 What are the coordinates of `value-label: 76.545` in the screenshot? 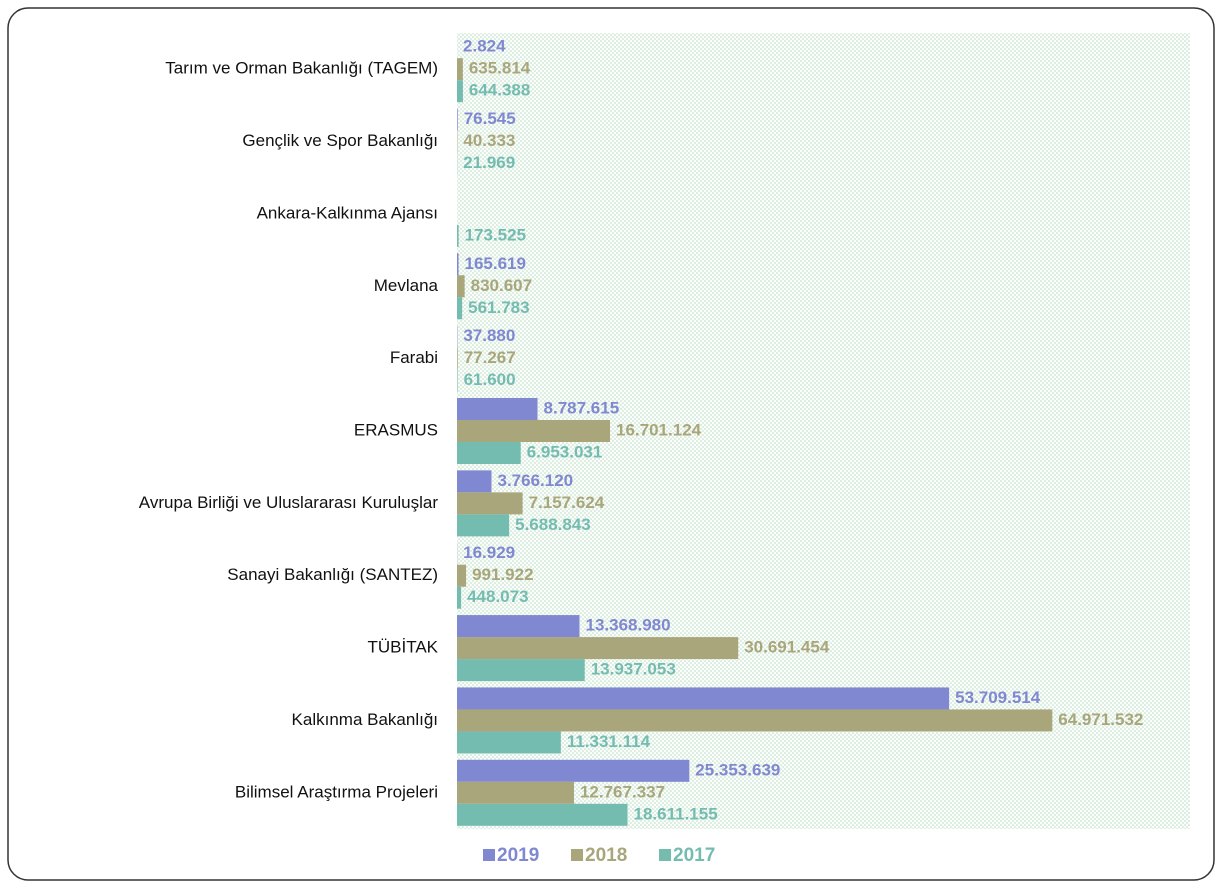 It's located at (490, 118).